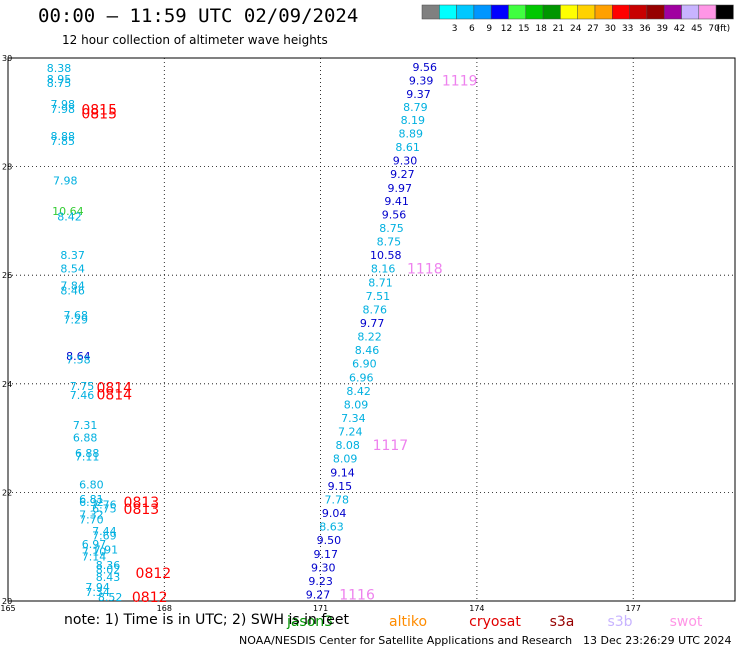 Image resolution: width=740 pixels, height=650 pixels. I want to click on wave-height-value: 6.81, so click(91, 499).